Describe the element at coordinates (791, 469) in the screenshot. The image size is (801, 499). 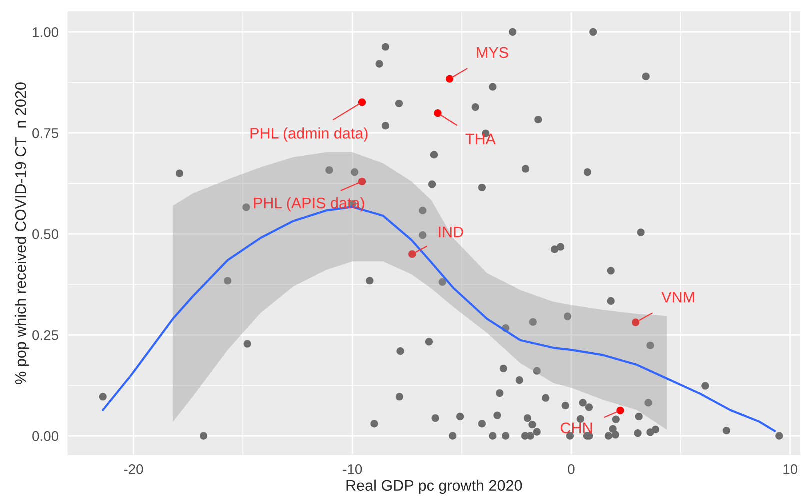
I see `x-tick-label: 10` at that location.